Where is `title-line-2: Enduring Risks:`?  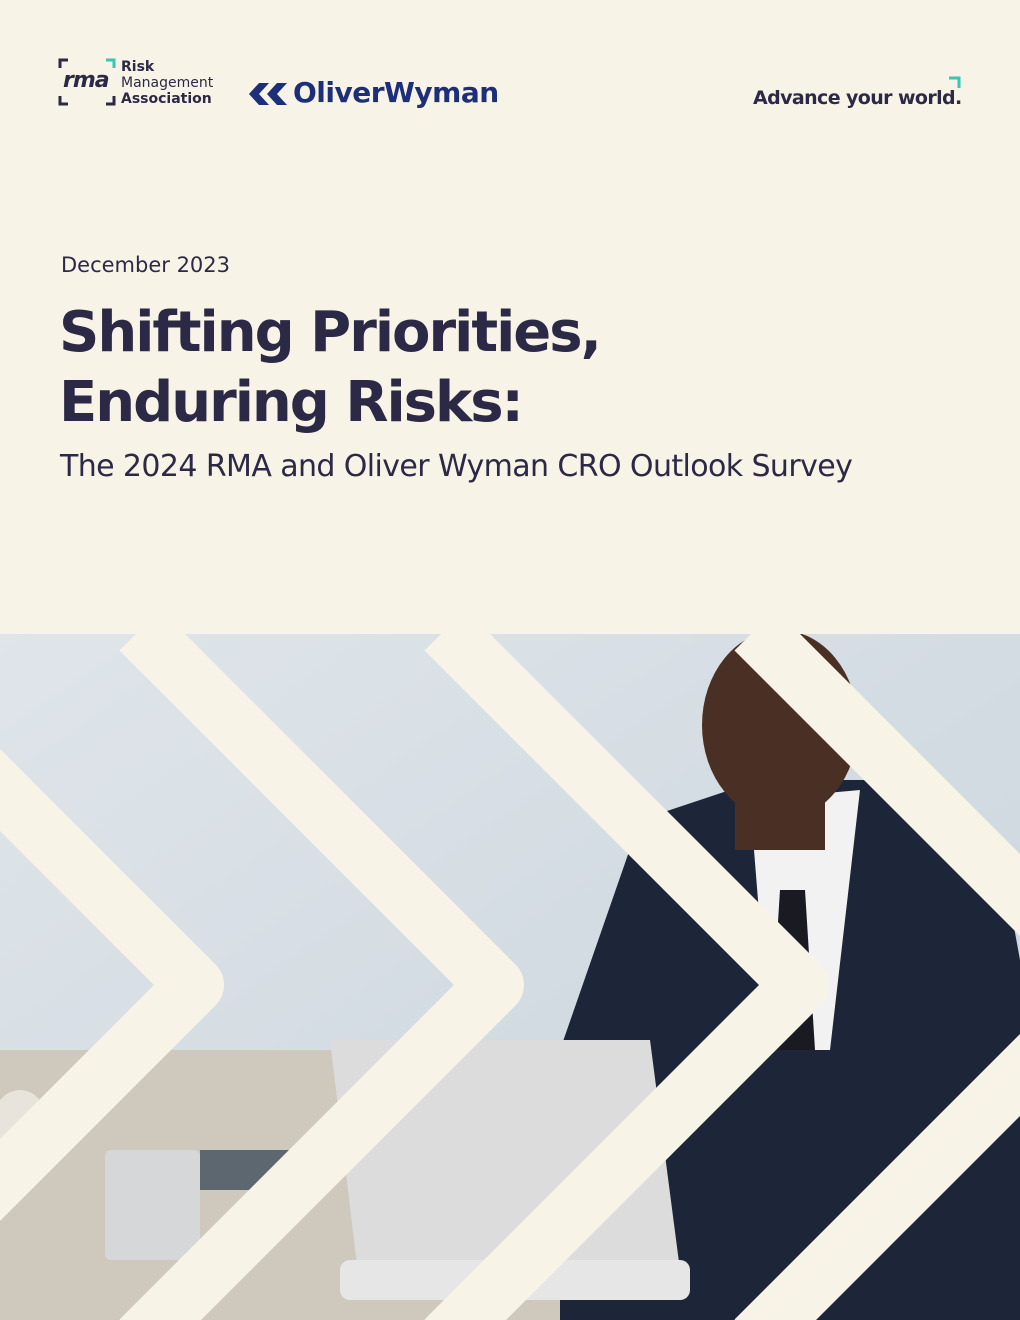 title-line-2: Enduring Risks: is located at coordinates (291, 402).